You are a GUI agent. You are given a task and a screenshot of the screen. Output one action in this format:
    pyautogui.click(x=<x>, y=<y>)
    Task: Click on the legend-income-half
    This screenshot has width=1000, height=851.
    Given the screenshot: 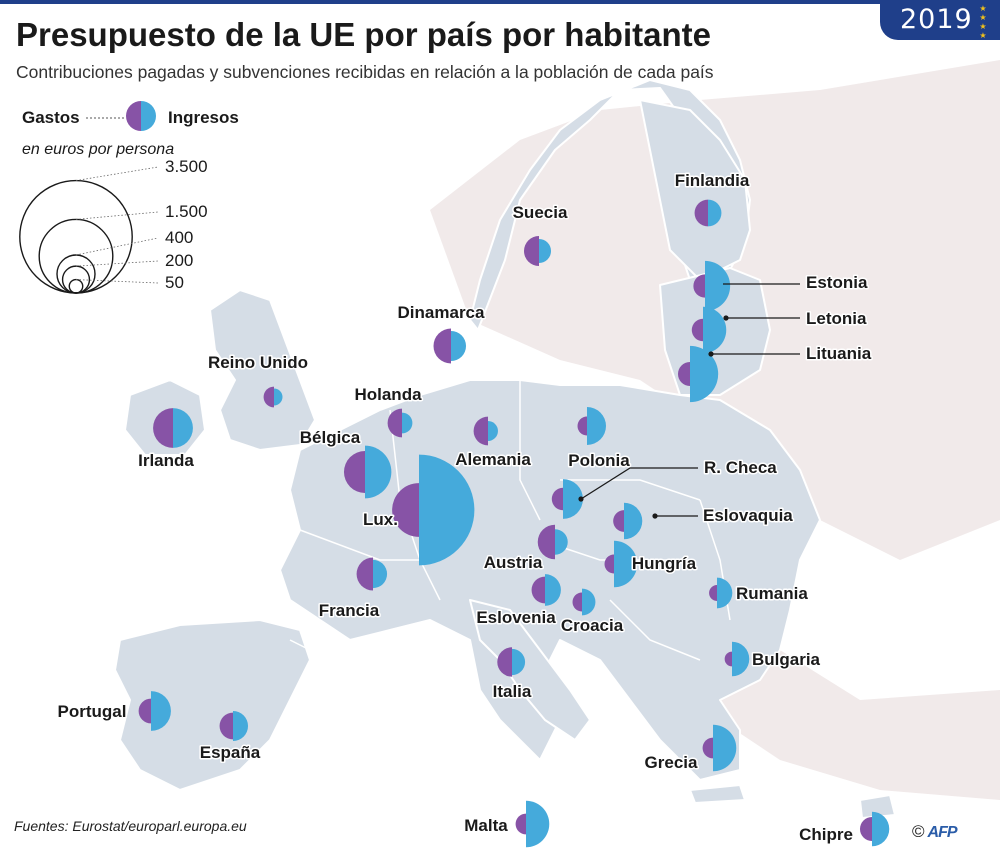 What is the action you would take?
    pyautogui.click(x=148, y=116)
    